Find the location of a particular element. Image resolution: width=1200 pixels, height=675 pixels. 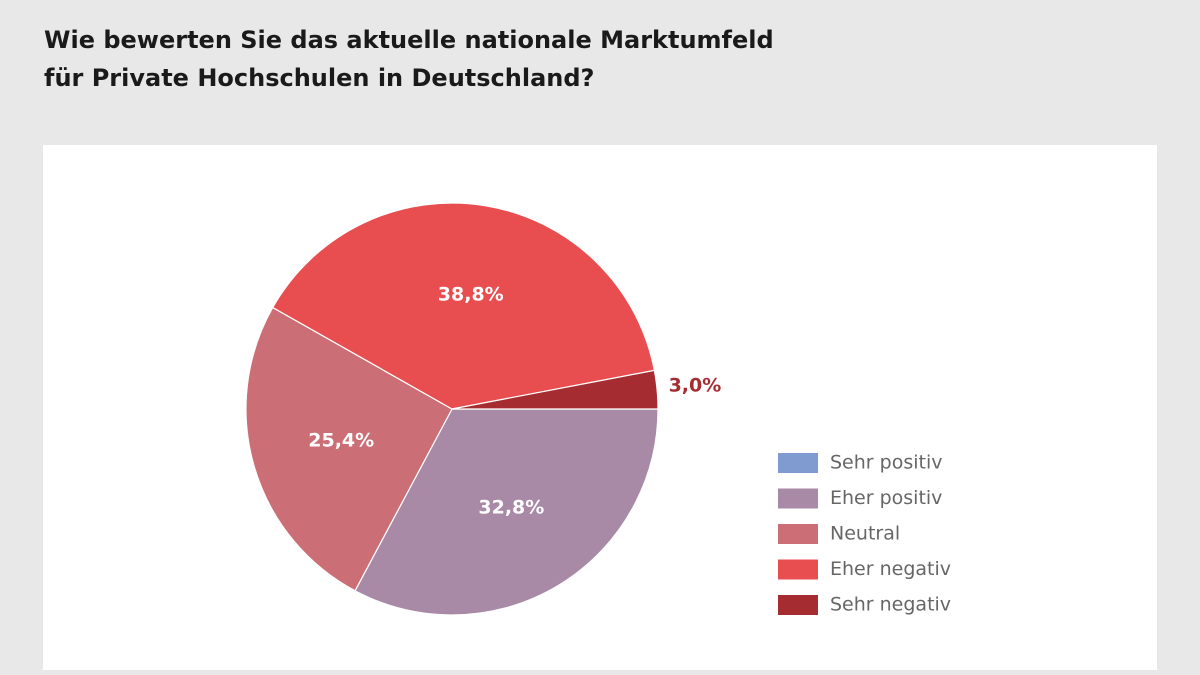

legend-label: Sehr positiv is located at coordinates (886, 463).